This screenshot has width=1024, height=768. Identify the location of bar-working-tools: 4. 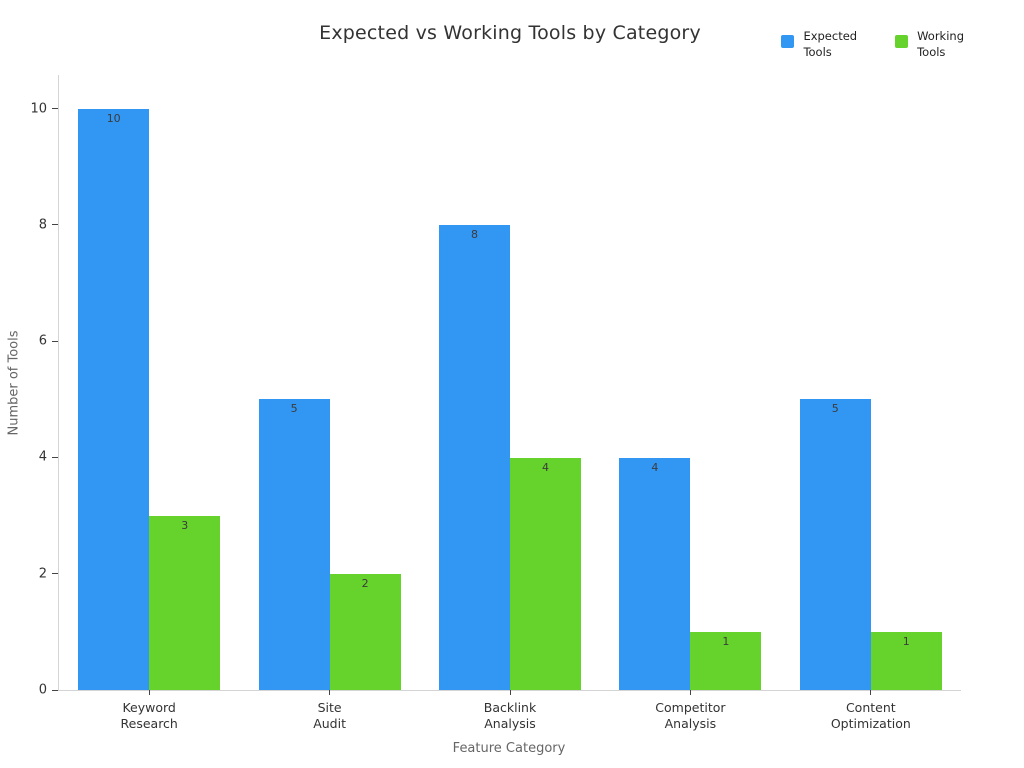
(545, 573).